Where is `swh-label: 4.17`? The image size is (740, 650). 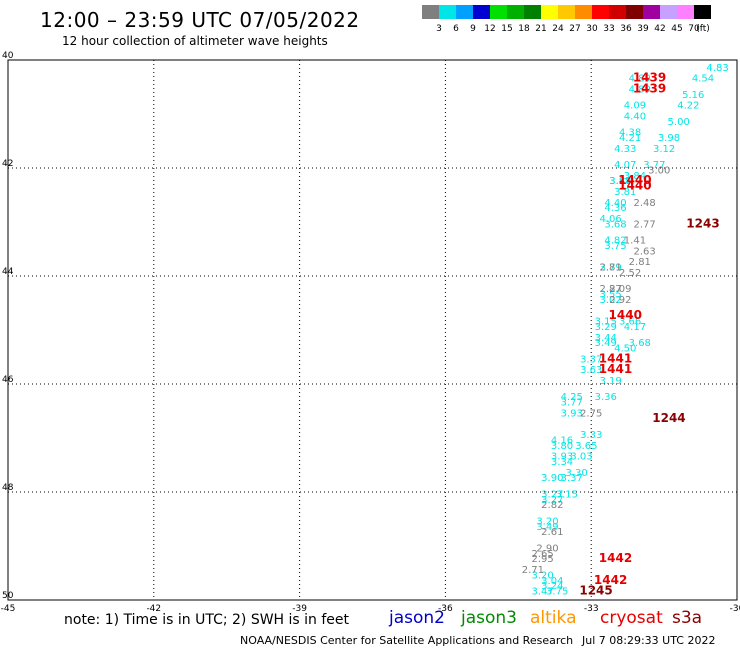 swh-label: 4.17 is located at coordinates (635, 327).